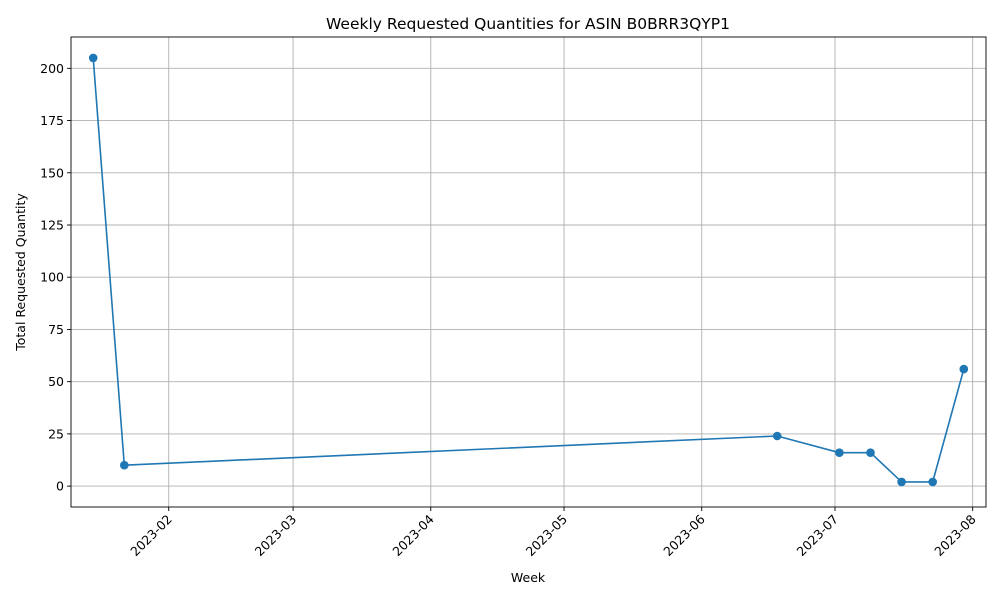 The width and height of the screenshot is (1000, 600). What do you see at coordinates (60, 486) in the screenshot?
I see `y-tick-label: 0` at bounding box center [60, 486].